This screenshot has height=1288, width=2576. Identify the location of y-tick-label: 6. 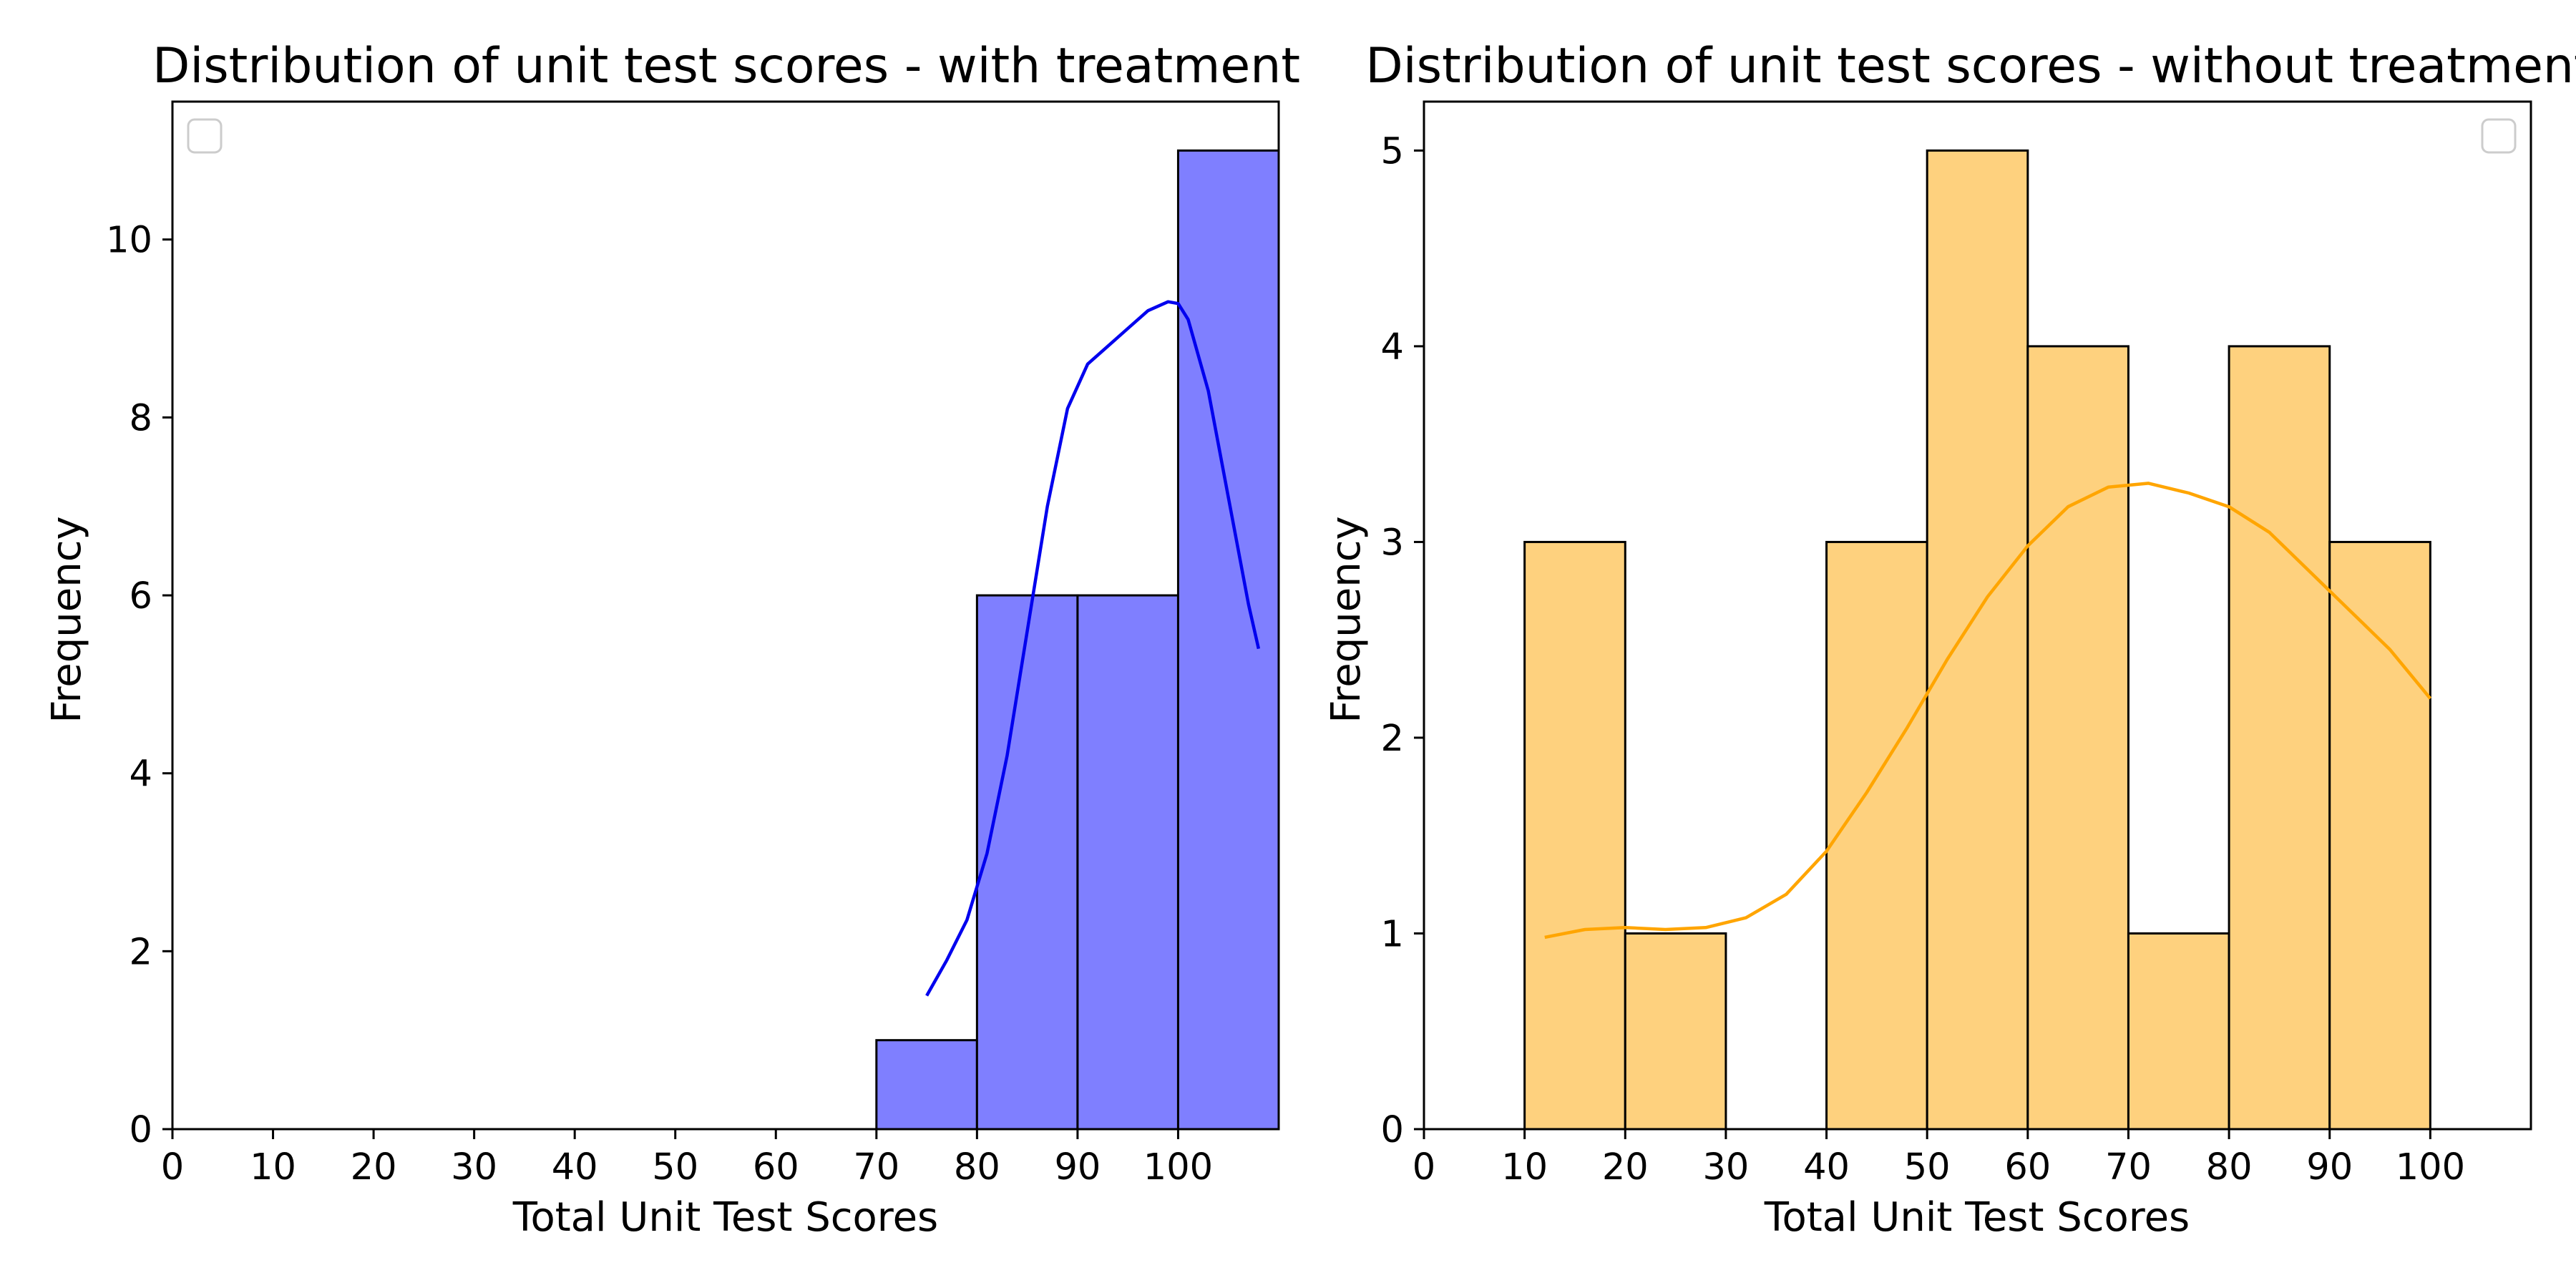
(141, 596).